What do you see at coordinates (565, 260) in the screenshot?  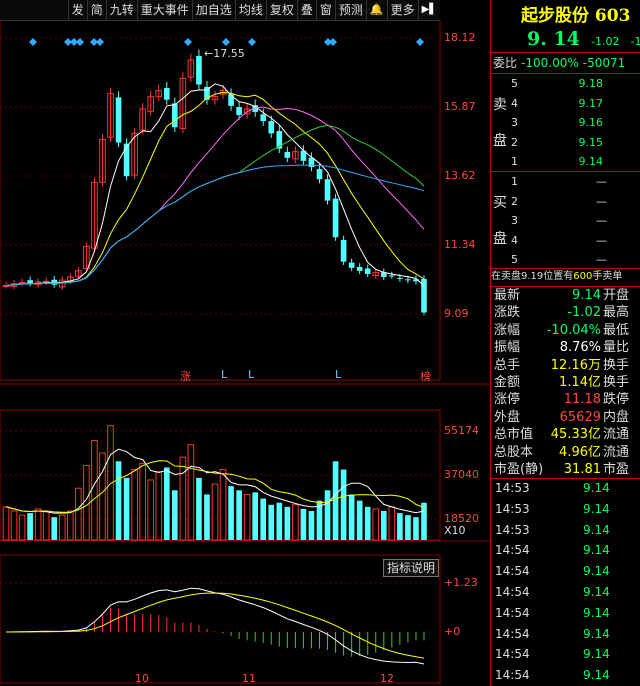 I see `buy-level-row: 5—` at bounding box center [565, 260].